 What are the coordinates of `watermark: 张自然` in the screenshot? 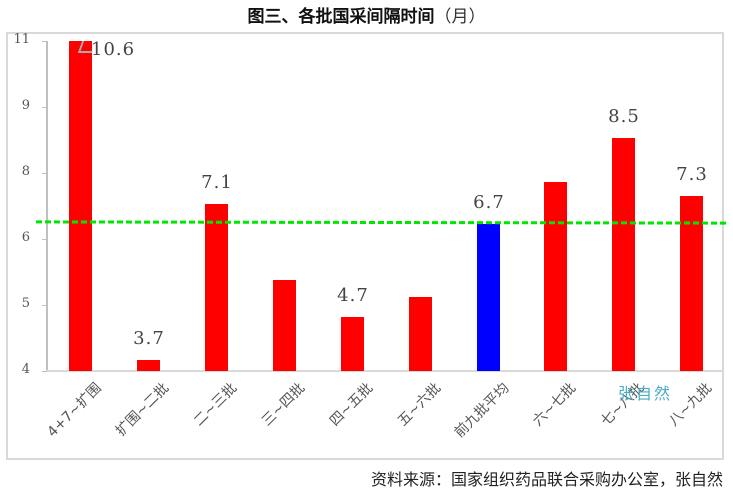 It's located at (645, 393).